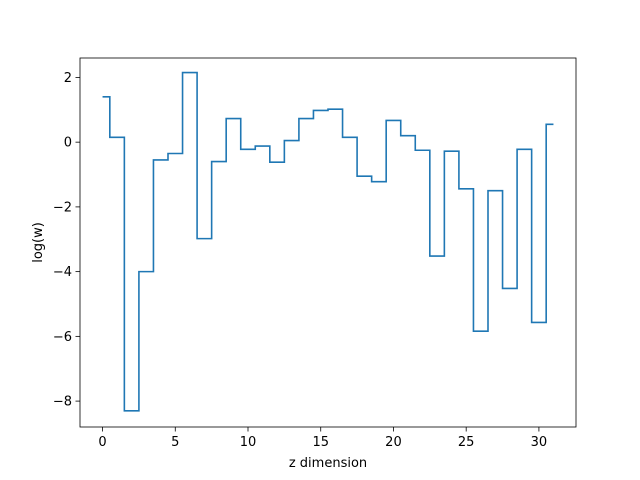 This screenshot has height=480, width=640. What do you see at coordinates (466, 442) in the screenshot?
I see `x-tick-label: 25` at bounding box center [466, 442].